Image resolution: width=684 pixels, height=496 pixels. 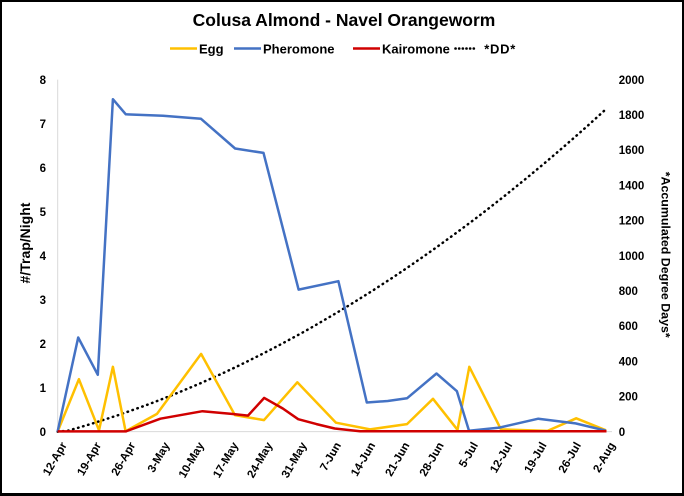 What do you see at coordinates (159, 457) in the screenshot?
I see `svg-text: 3-May` at bounding box center [159, 457].